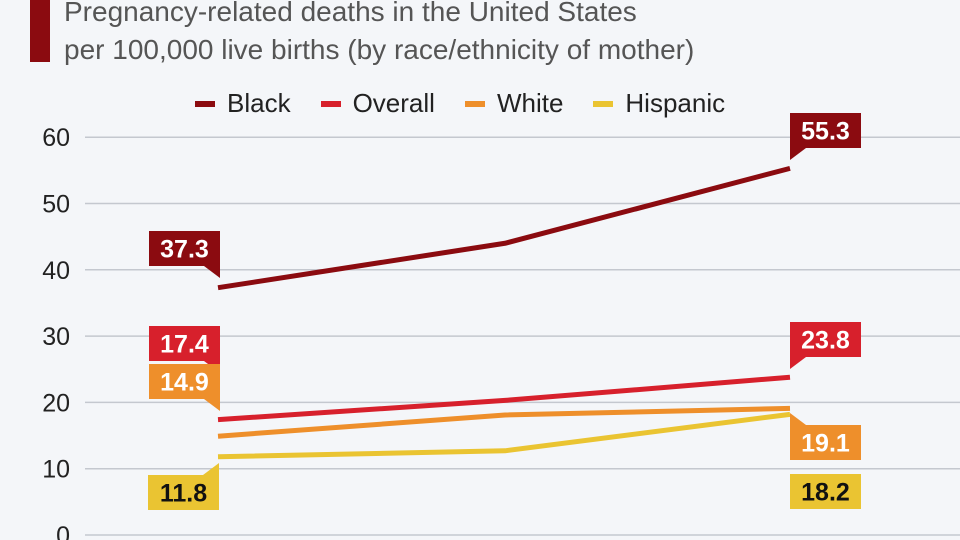  What do you see at coordinates (56, 271) in the screenshot?
I see `y-tick-label: 40` at bounding box center [56, 271].